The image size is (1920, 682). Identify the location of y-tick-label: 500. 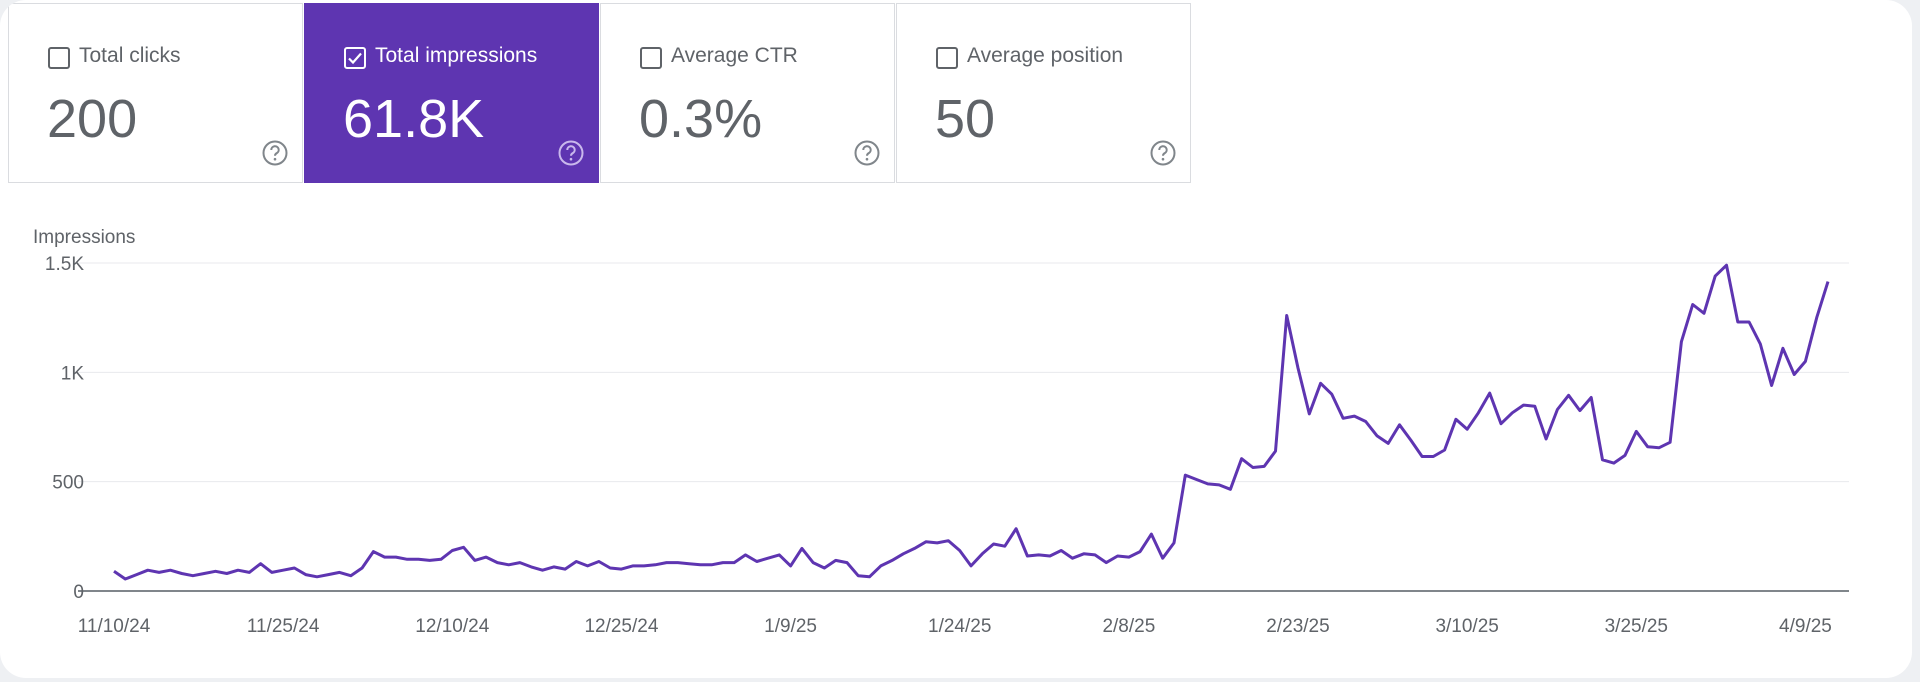
(68, 483).